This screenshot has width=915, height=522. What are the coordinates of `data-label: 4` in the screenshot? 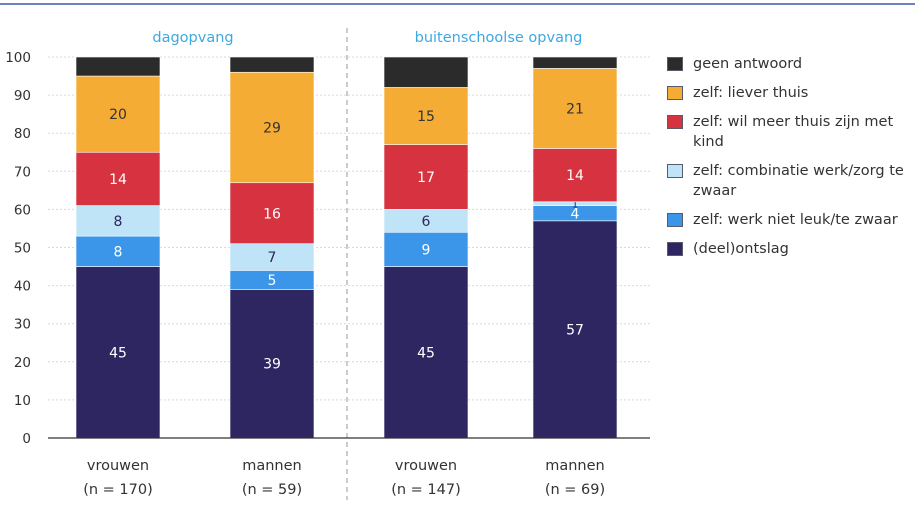 It's located at (575, 214).